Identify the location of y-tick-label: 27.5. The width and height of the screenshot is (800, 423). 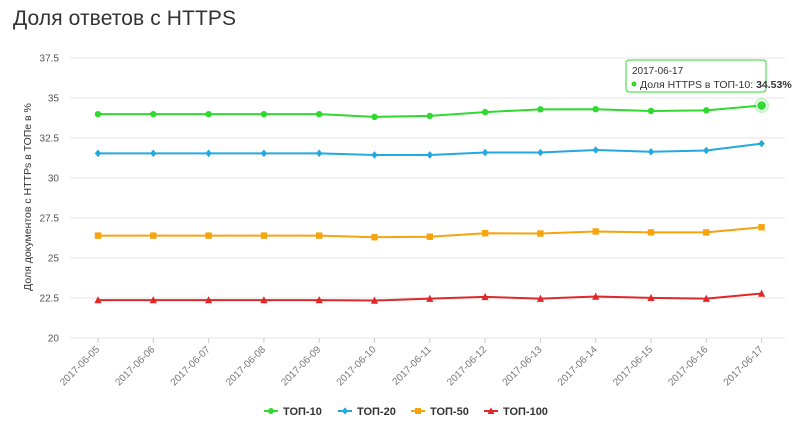
(50, 219).